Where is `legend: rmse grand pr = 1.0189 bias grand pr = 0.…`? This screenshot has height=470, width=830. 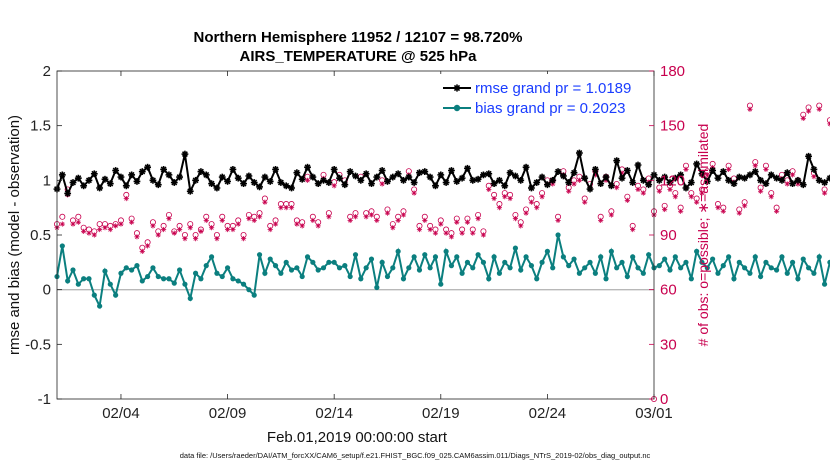 legend: rmse grand pr = 1.0189 bias grand pr = 0.… is located at coordinates (544, 96).